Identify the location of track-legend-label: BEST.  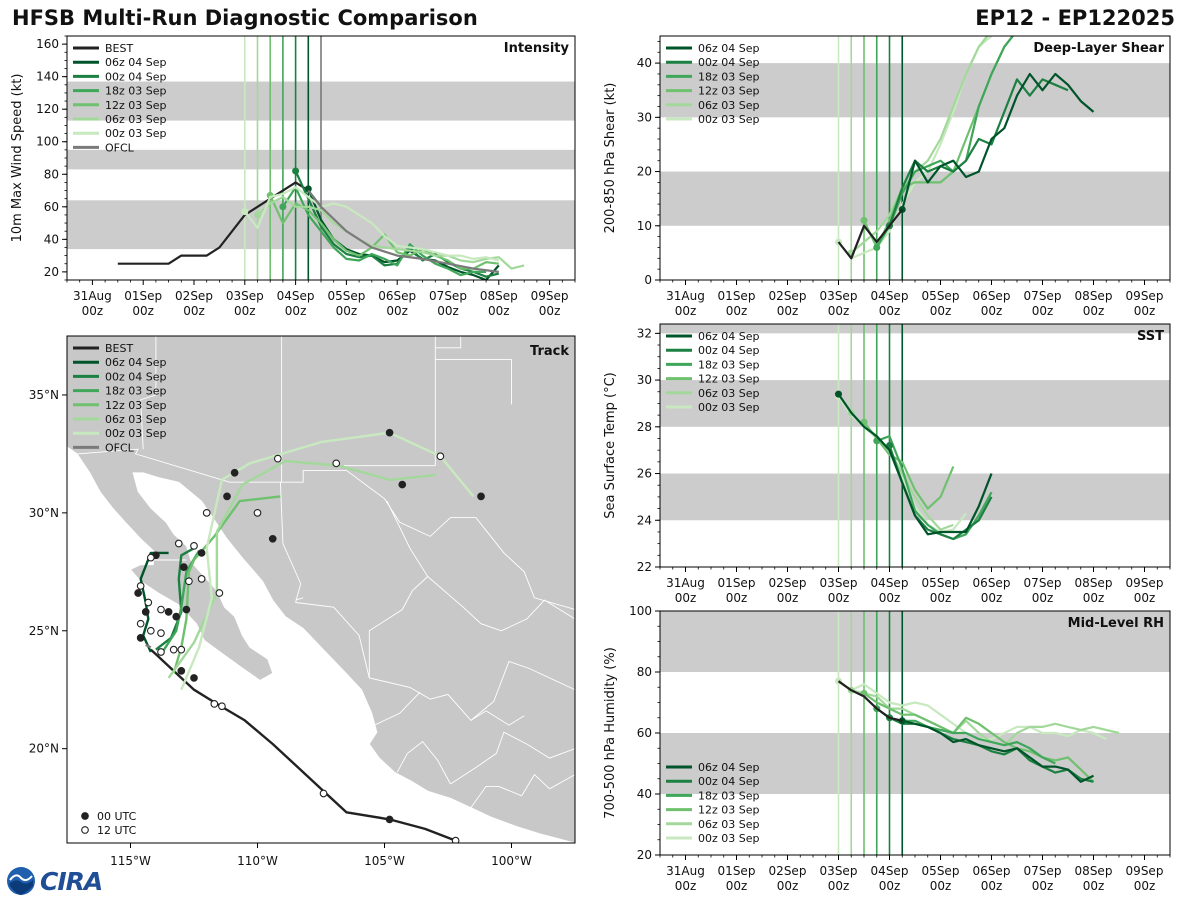
(119, 348).